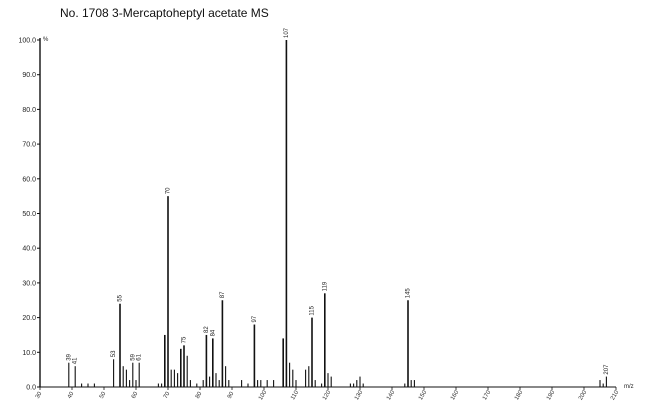  What do you see at coordinates (287, 32) in the screenshot?
I see `peak-label: 107` at bounding box center [287, 32].